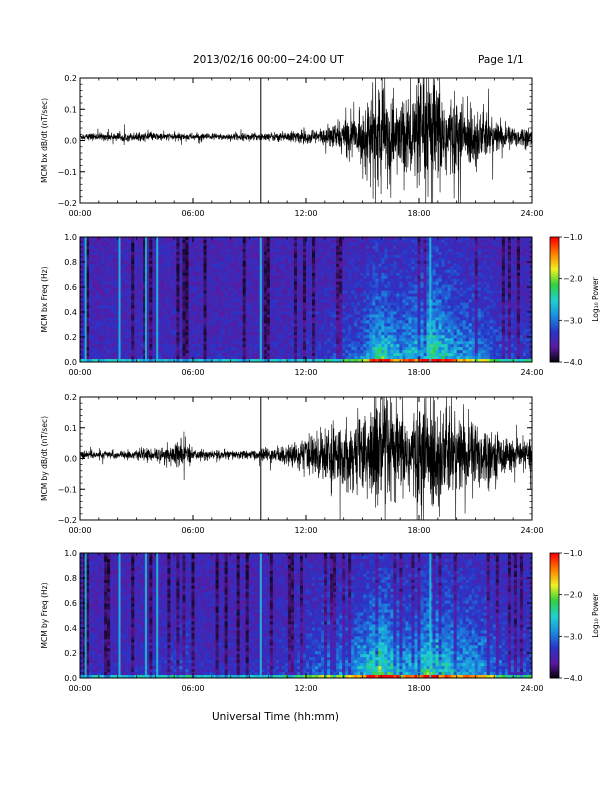 The image size is (612, 792). Describe the element at coordinates (574, 616) in the screenshot. I see `colorbar-by: −1.0 −2.0 −3.0 −4.0 Log₁₀ Power` at that location.